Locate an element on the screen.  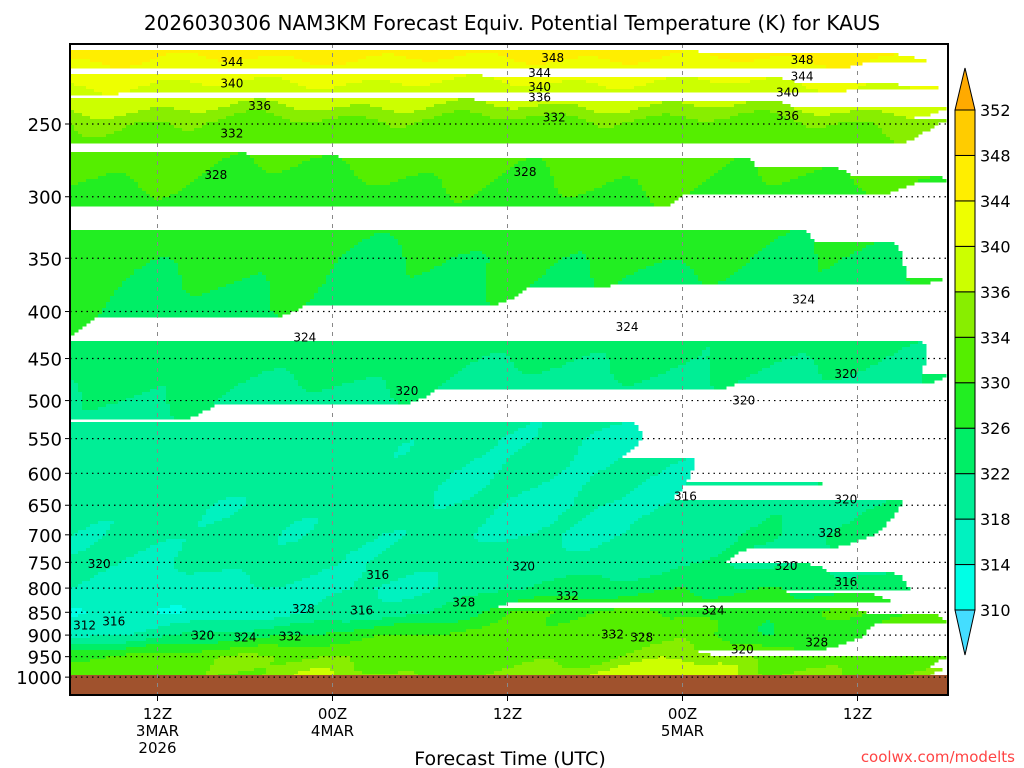
colorbar-label: 352 is located at coordinates (995, 110).